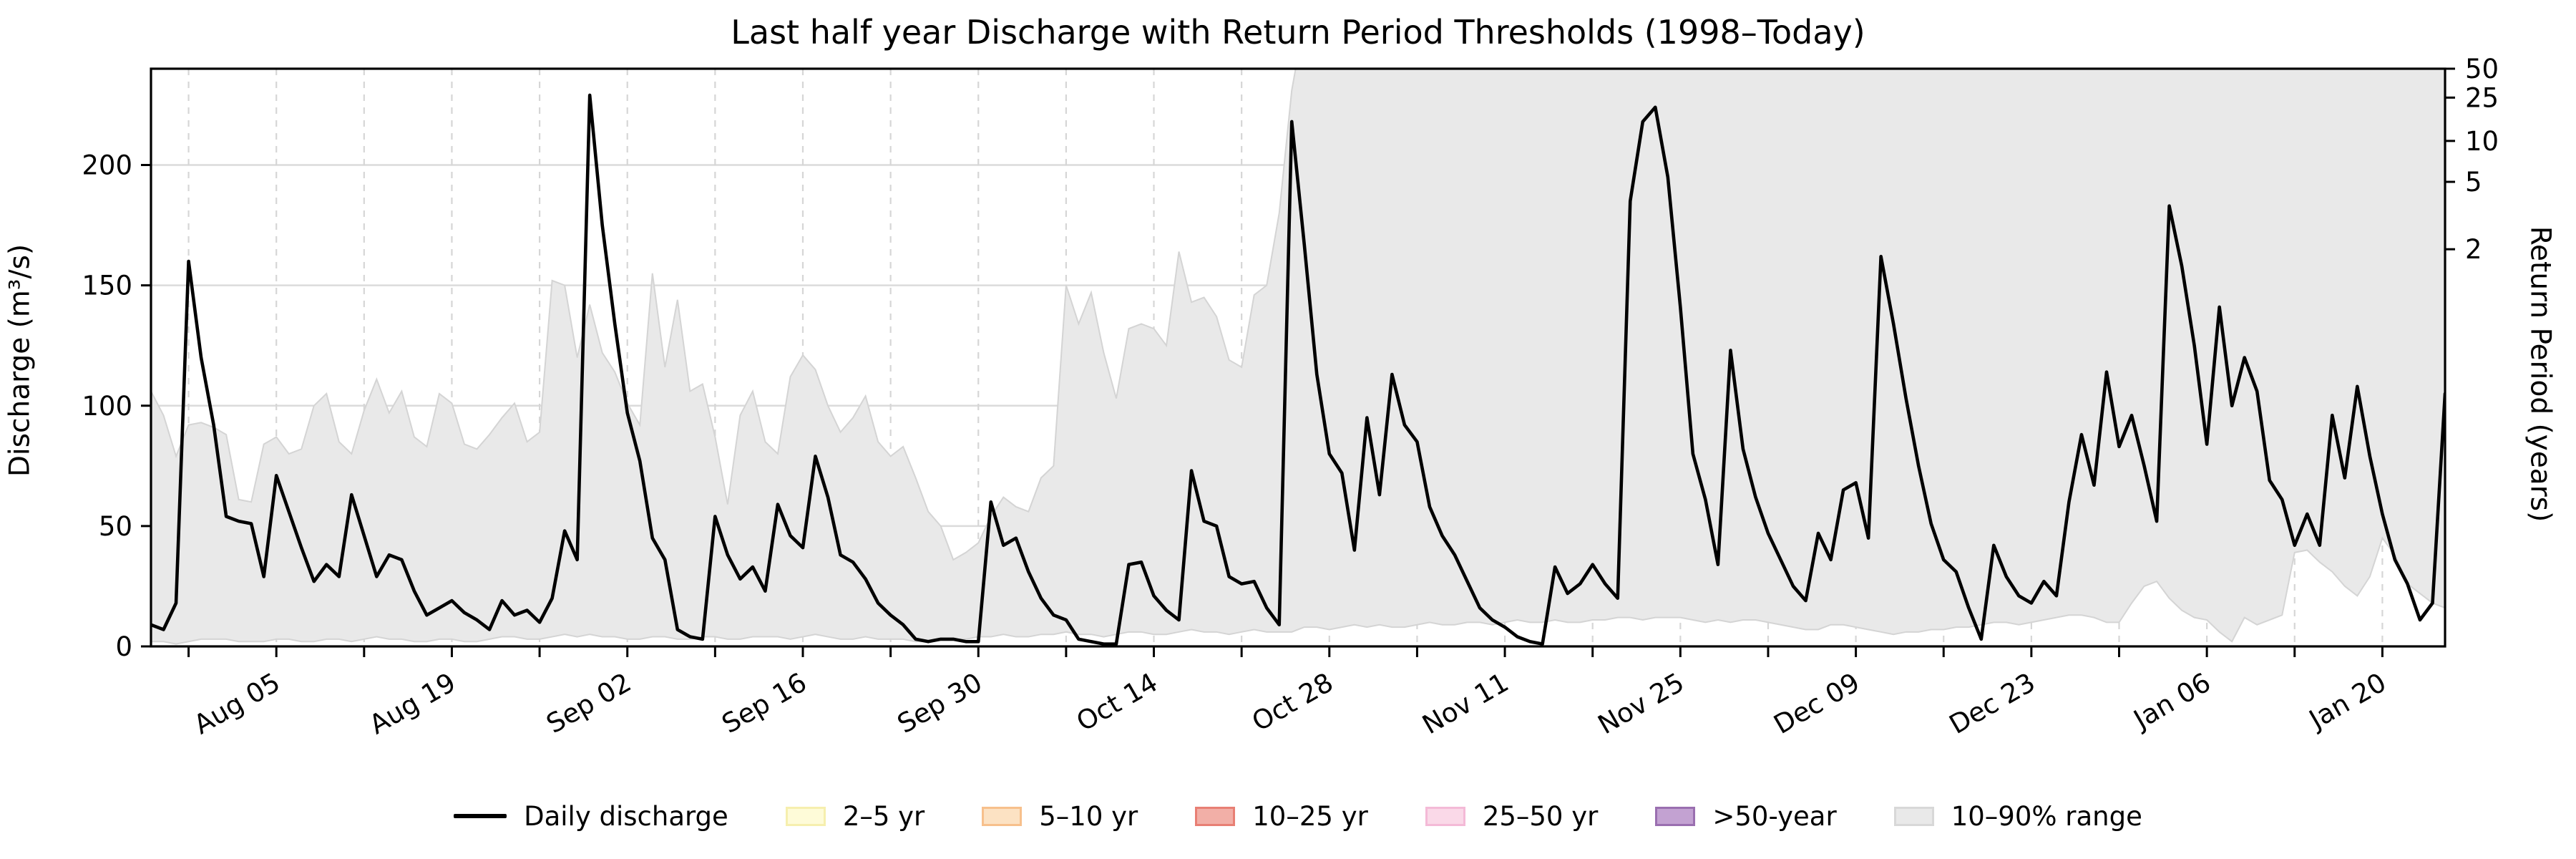 This screenshot has height=859, width=2576. I want to click on x-tick-label: Oct 14, so click(1117, 702).